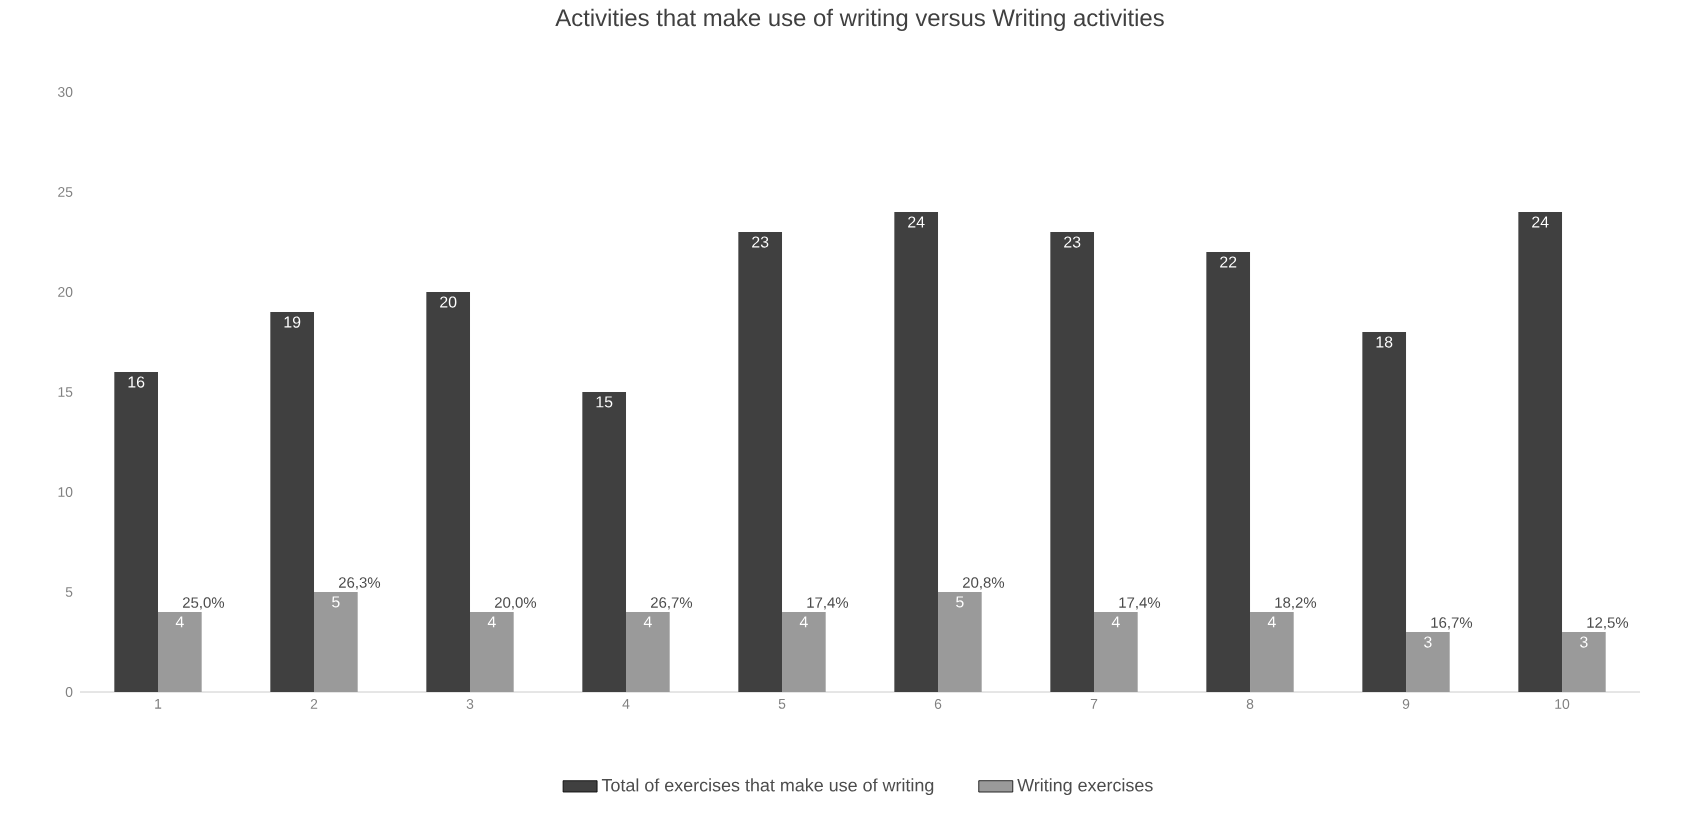 This screenshot has height=816, width=1696. Describe the element at coordinates (859, 20) in the screenshot. I see `chart-title: Activities that make use of writing versus Writing activities` at that location.